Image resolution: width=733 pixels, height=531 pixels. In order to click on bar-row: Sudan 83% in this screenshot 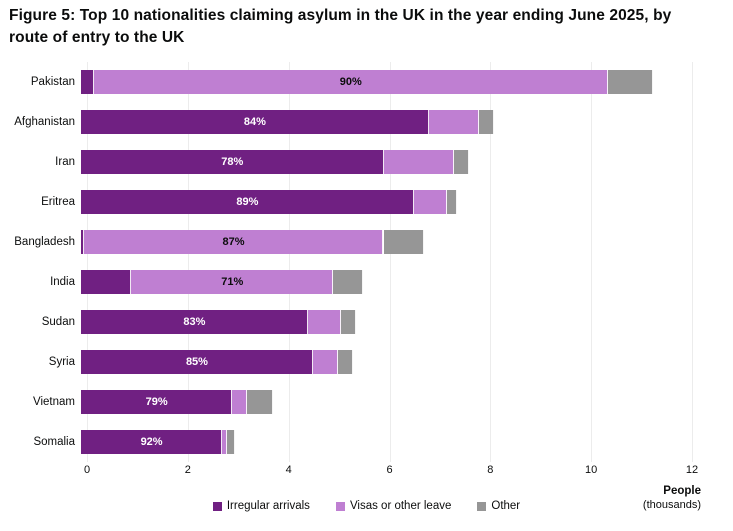, I will do `click(366, 322)`.